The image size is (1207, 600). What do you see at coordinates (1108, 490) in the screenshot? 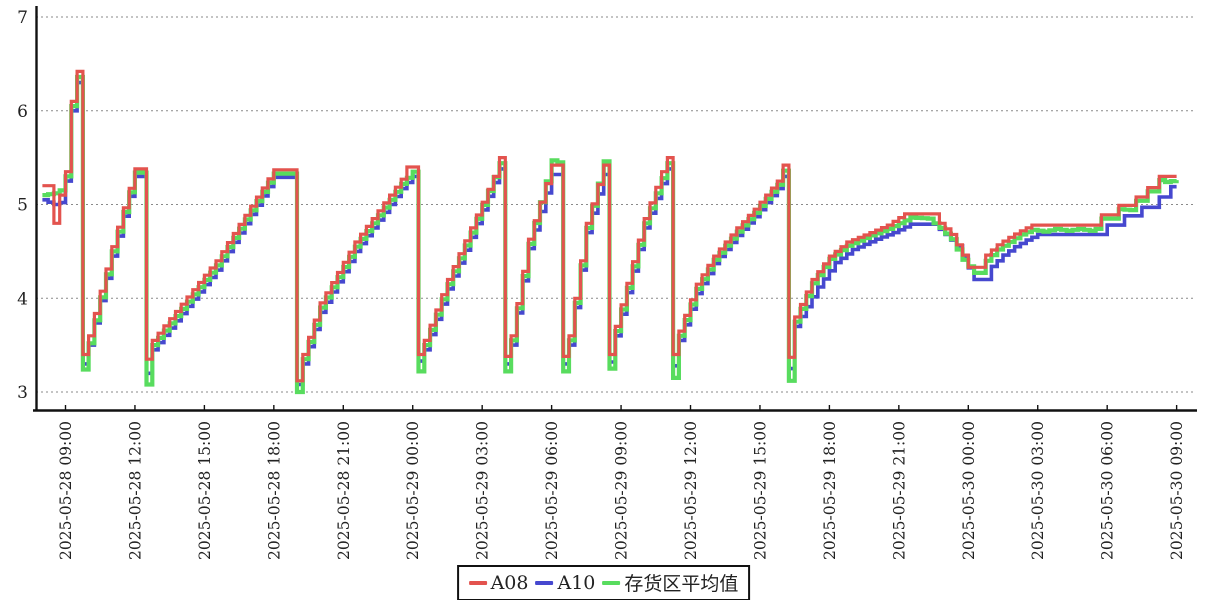
I see `x-axis-tick-label-15: 2025-05-30 06:00` at bounding box center [1108, 490].